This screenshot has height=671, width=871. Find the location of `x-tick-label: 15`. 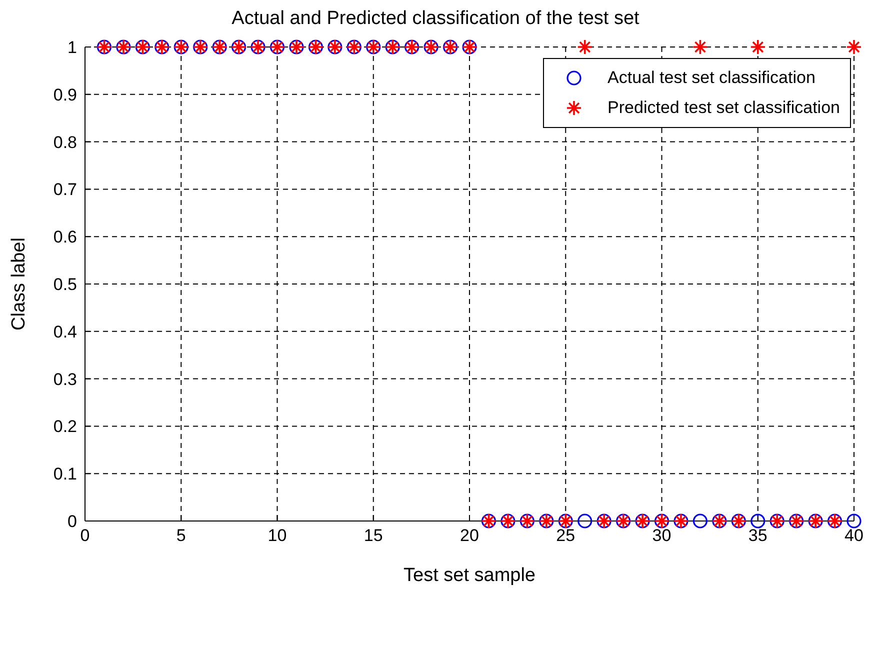

x-tick-label: 15 is located at coordinates (373, 536).